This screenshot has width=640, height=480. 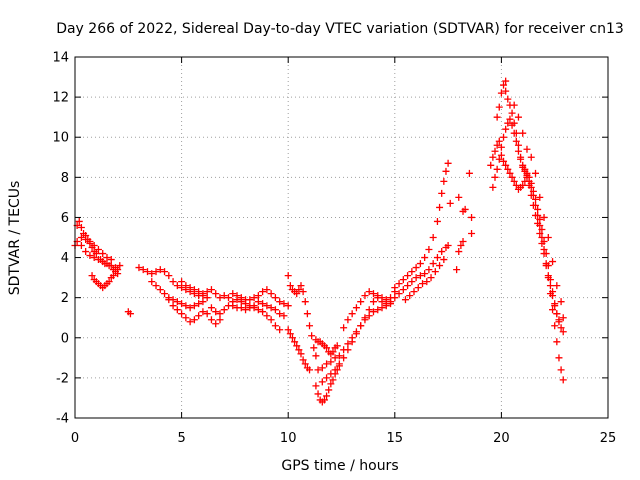 I want to click on y-tick-label: 6, so click(x=65, y=218).